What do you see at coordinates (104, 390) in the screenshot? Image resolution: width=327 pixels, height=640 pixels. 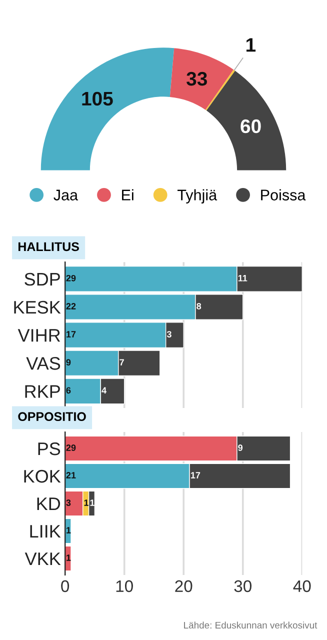 I see `data-label: 4` at bounding box center [104, 390].